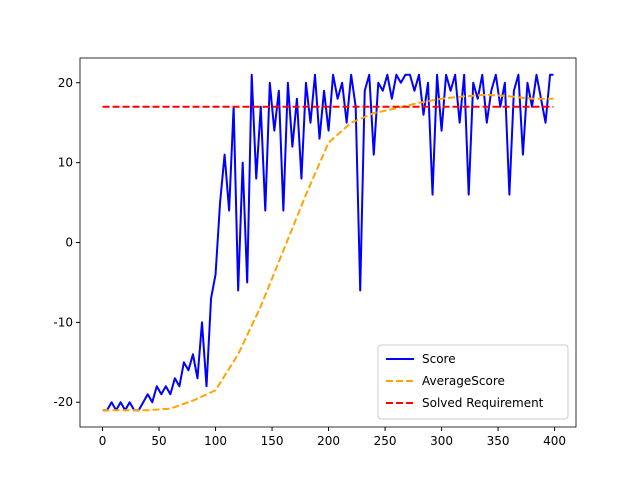 This screenshot has height=480, width=640. I want to click on x-tick-label: 50, so click(158, 441).